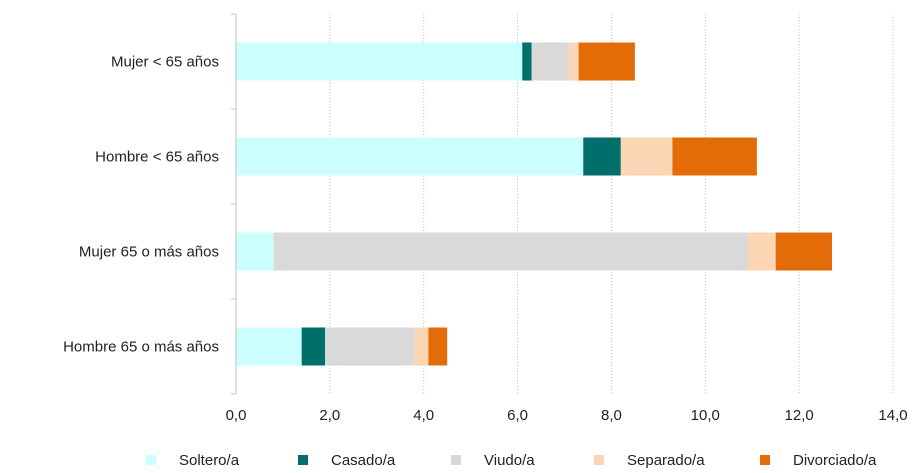 The height and width of the screenshot is (473, 914). I want to click on axes, so click(234, 204).